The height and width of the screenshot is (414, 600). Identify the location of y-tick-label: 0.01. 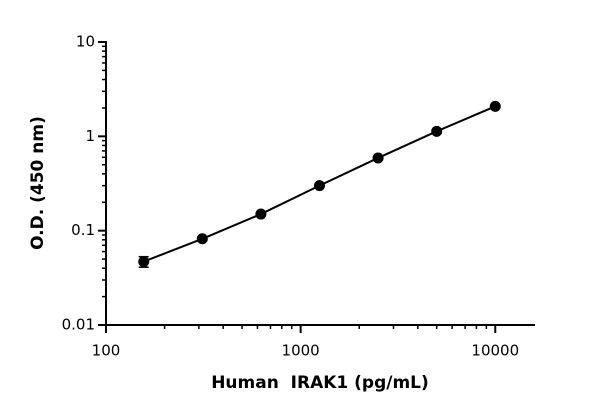
(78, 325).